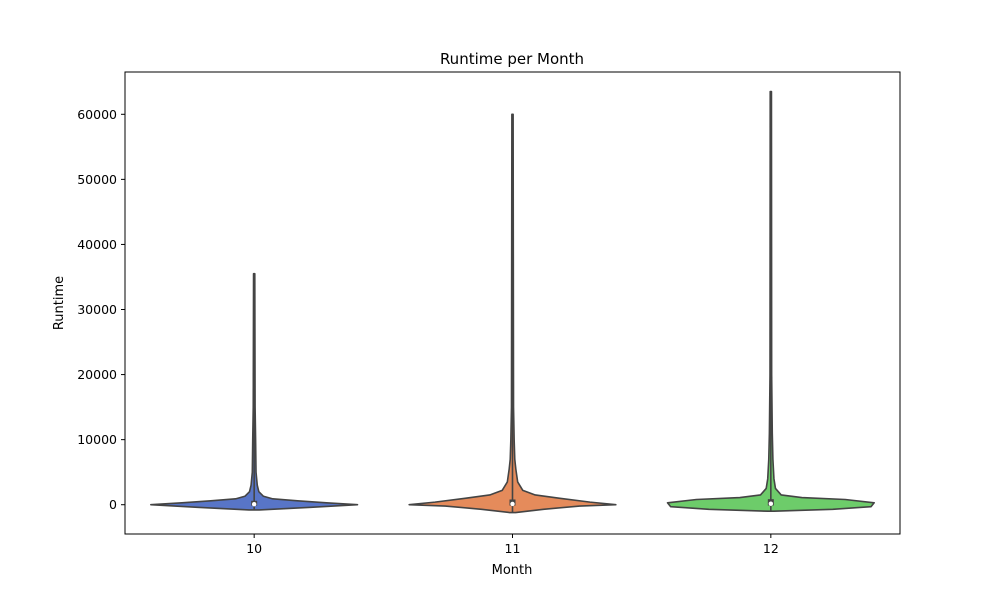  I want to click on y-tick-label: 40000, so click(97, 244).